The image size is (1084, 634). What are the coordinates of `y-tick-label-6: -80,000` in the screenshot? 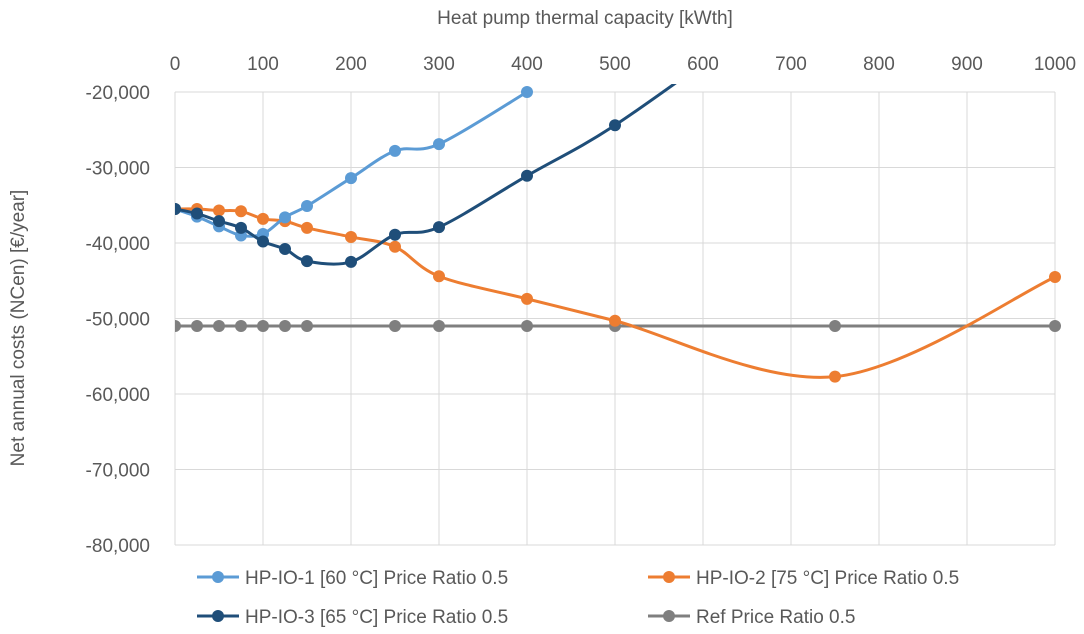 It's located at (118, 546).